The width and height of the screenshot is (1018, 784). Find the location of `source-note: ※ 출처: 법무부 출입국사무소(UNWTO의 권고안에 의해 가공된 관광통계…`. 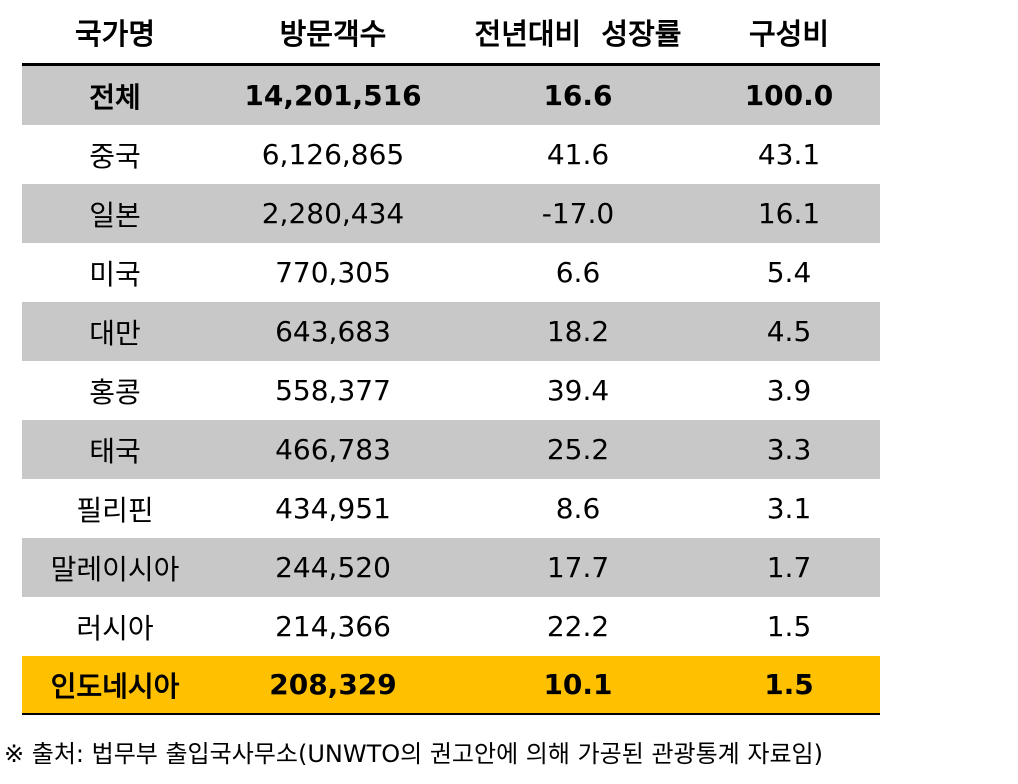

source-note: ※ 출처: 법무부 출입국사무소(UNWTO의 권고안에 의해 가공된 관광통계… is located at coordinates (413, 754).